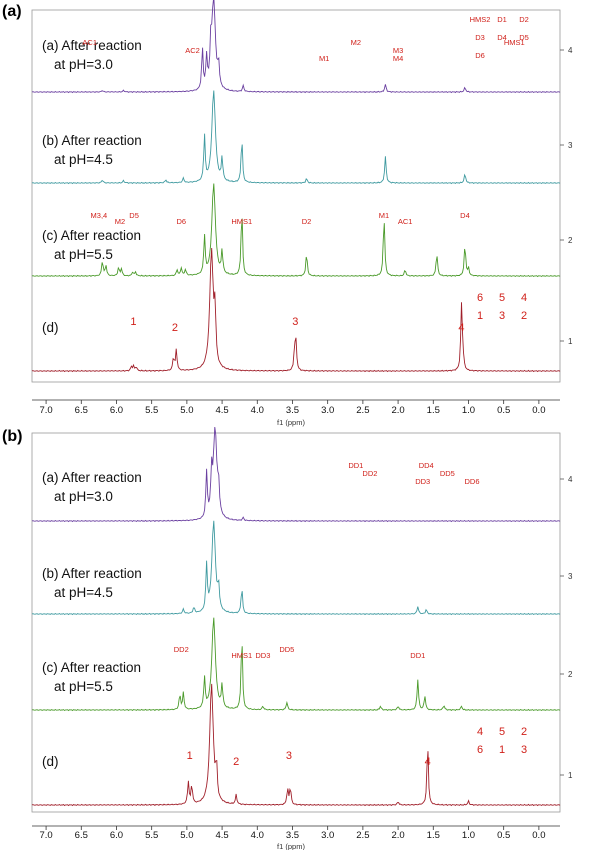  Describe the element at coordinates (355, 465) in the screenshot. I see `peak-annotation: DD1` at that location.